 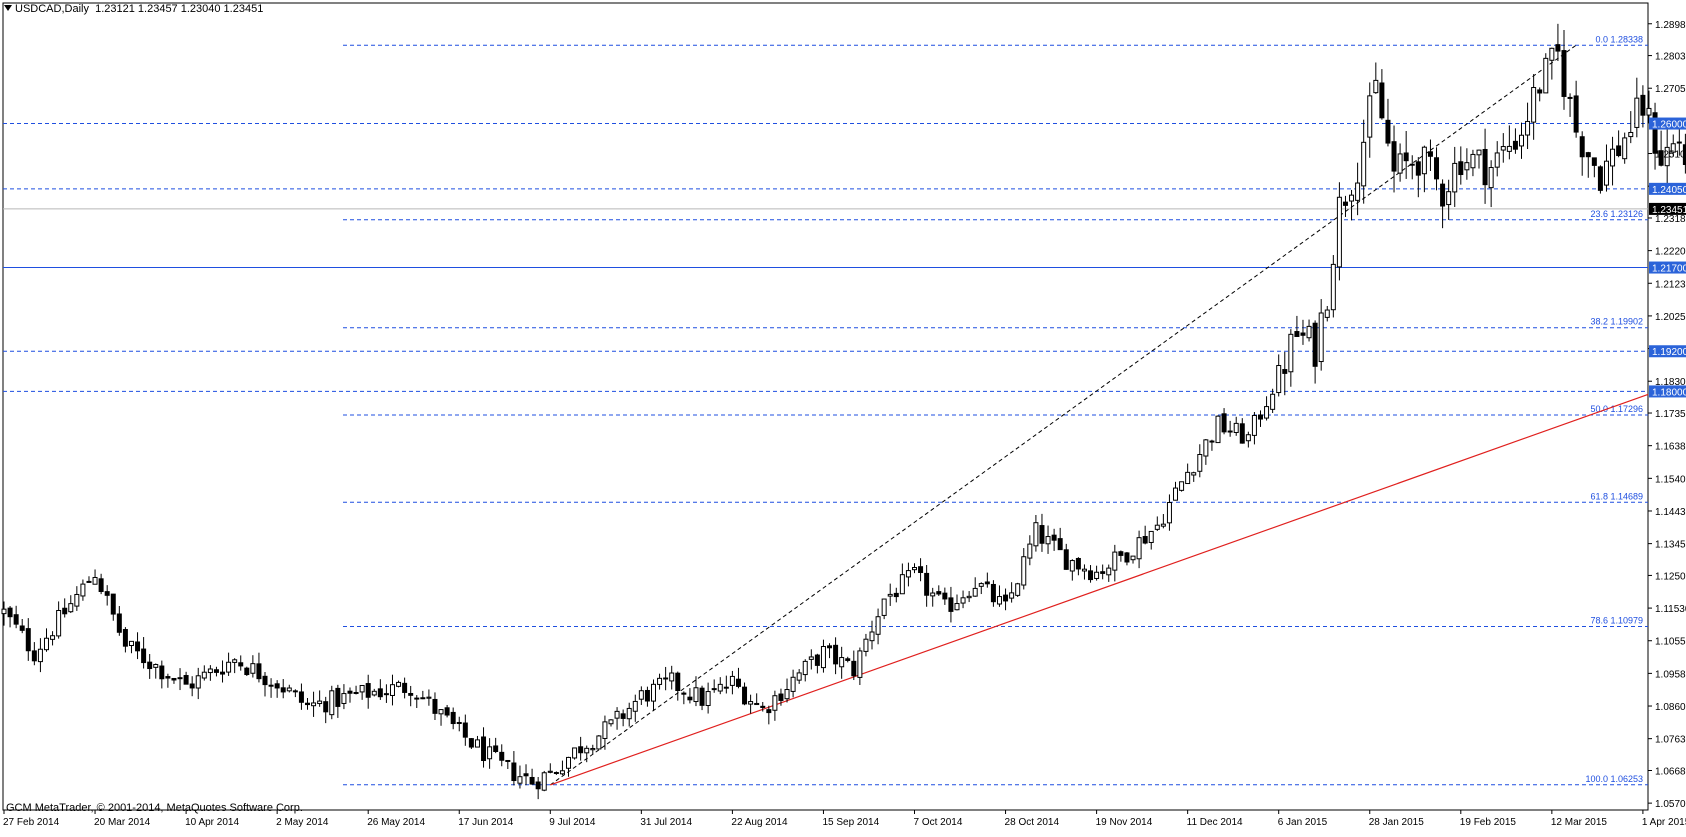 I want to click on y-tick-label: 1.23180, so click(x=1670, y=219).